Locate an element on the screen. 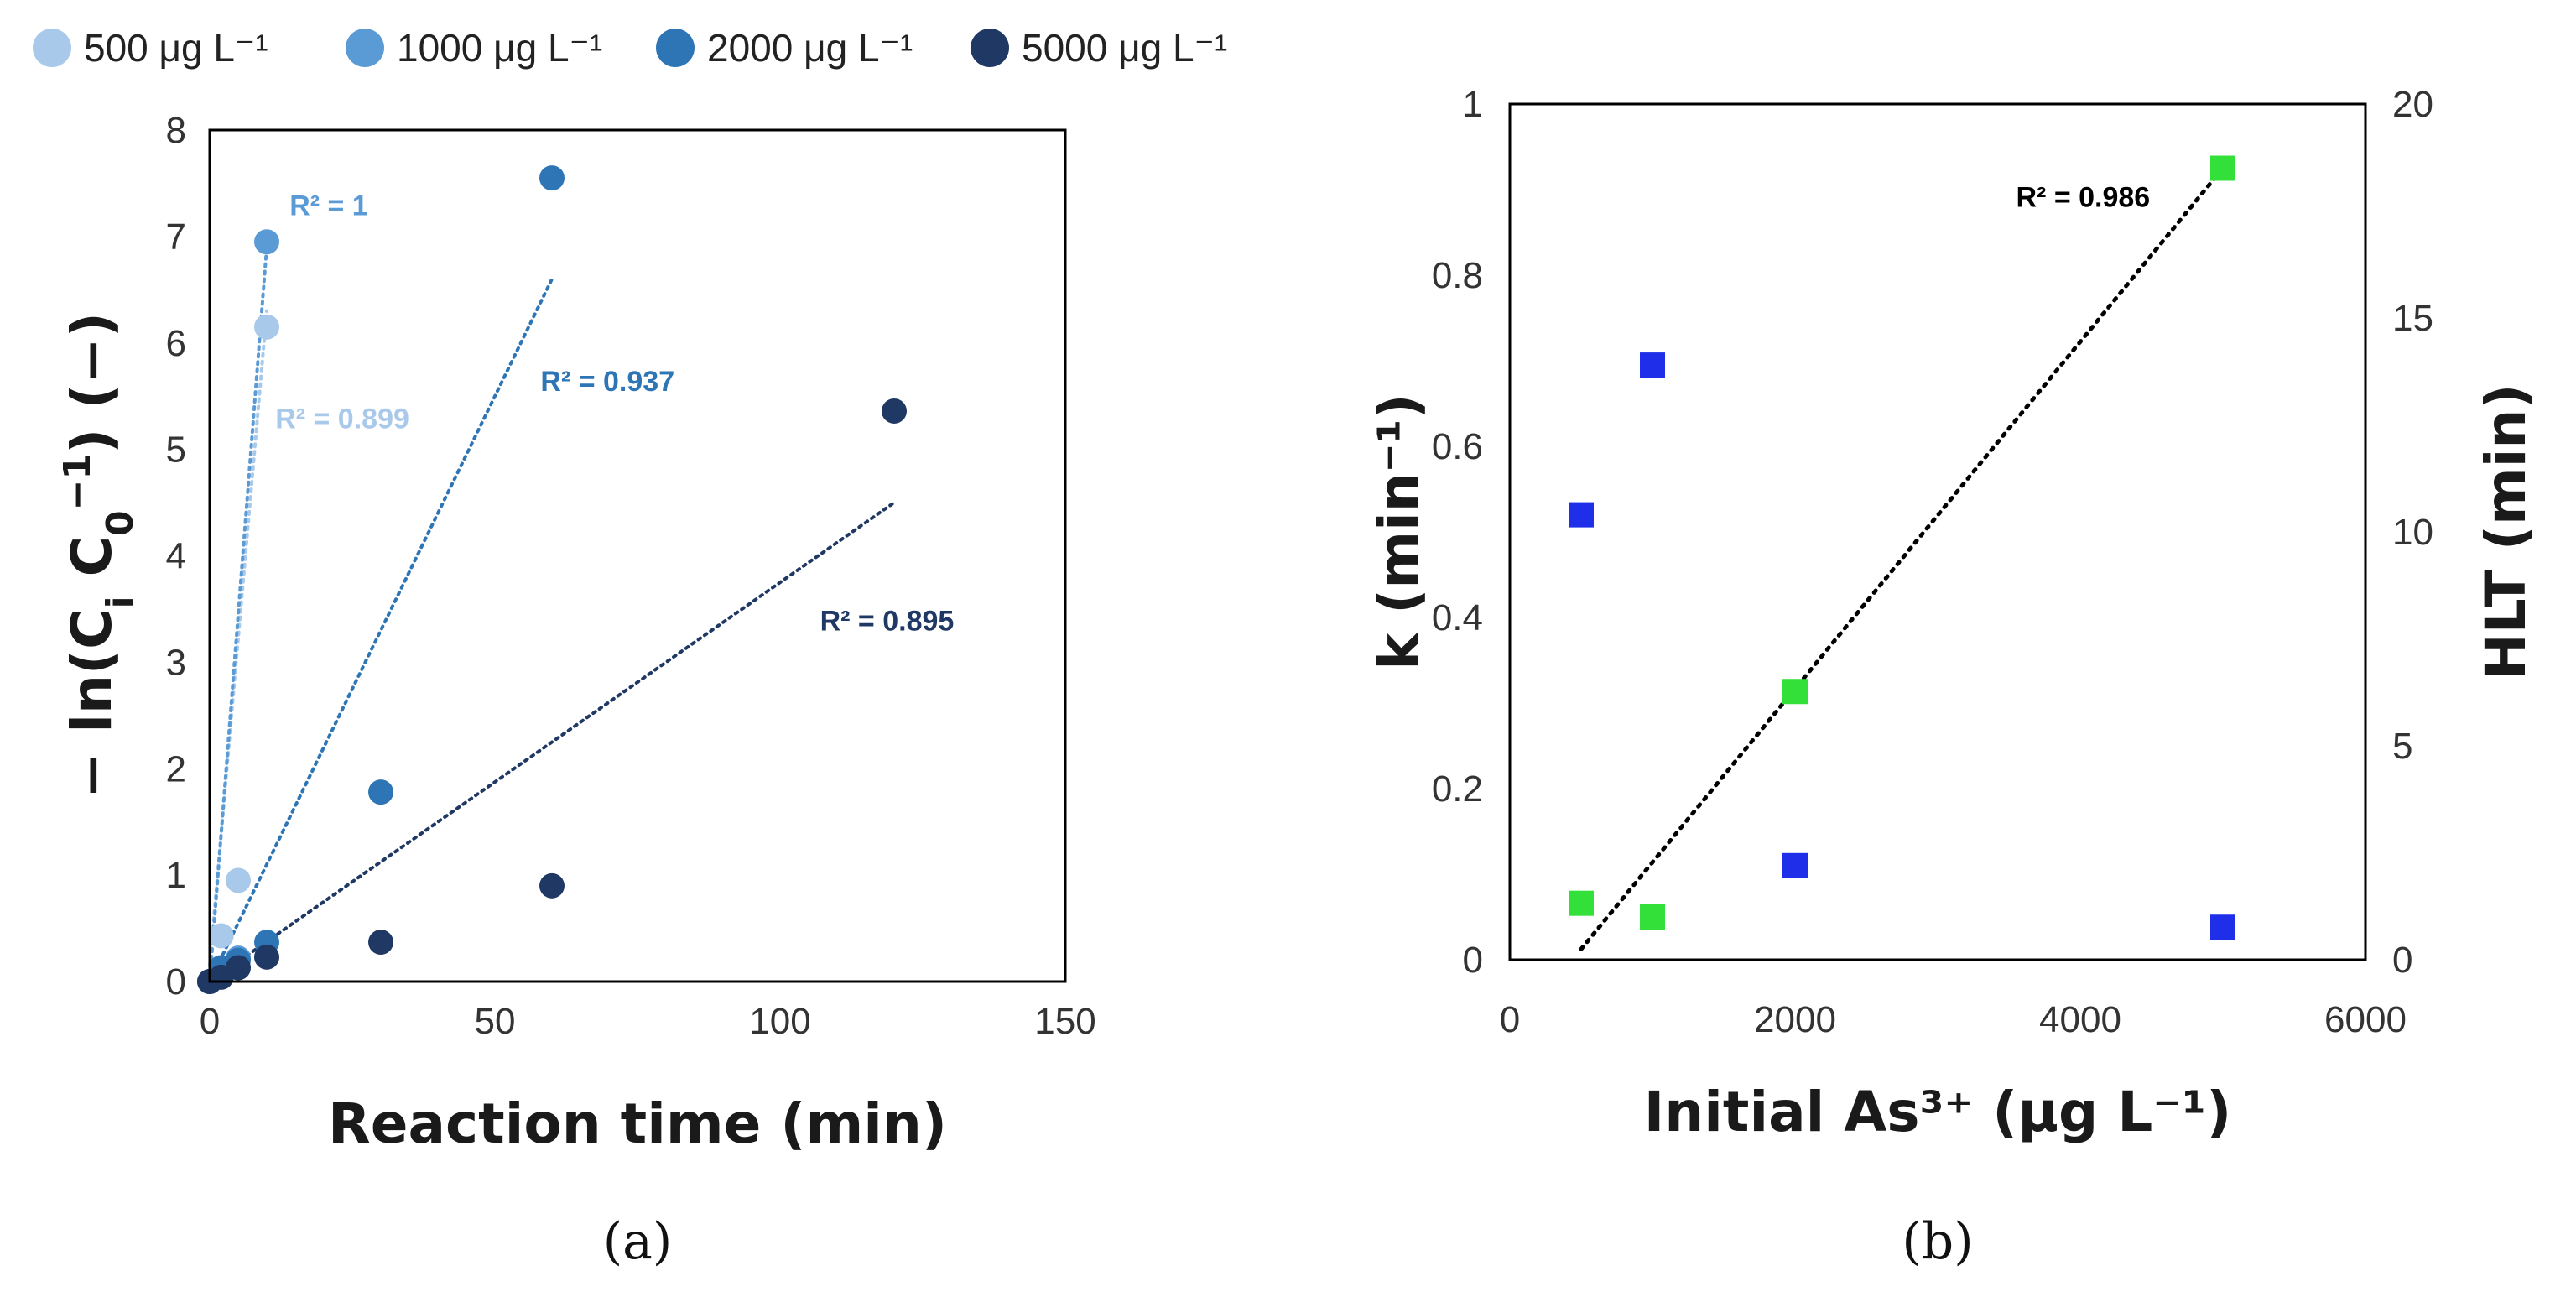 The image size is (2576, 1297). panel-a-legend-label: 5000 μg L⁻¹ is located at coordinates (1124, 48).